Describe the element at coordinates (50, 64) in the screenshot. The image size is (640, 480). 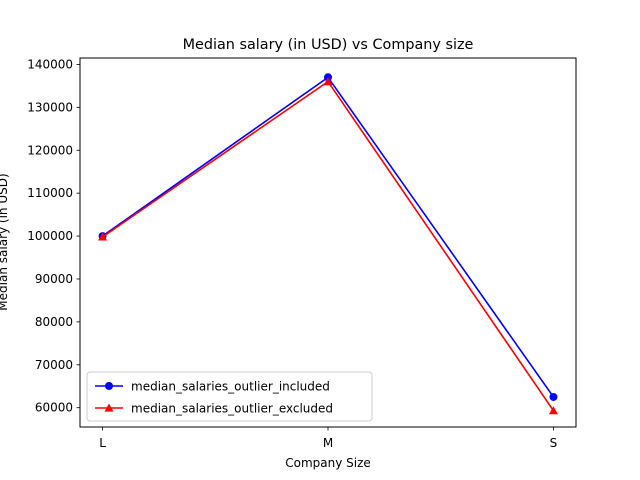
I see `y-tick-label: 140000` at that location.